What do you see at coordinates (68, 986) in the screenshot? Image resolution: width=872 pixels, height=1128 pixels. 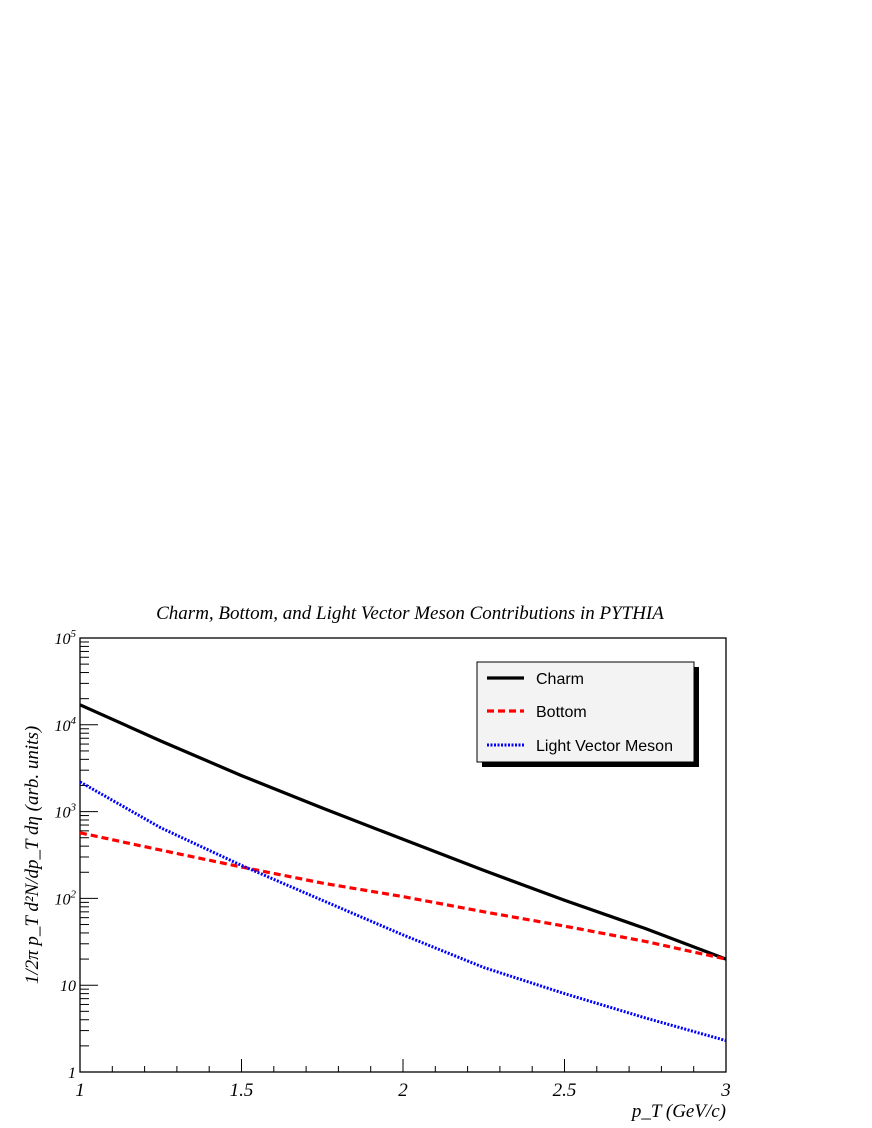 I see `y-tick-label: 10` at bounding box center [68, 986].